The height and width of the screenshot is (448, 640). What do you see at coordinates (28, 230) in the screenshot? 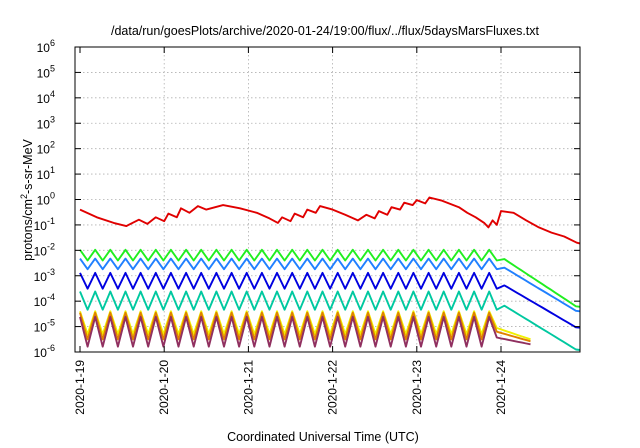
I see `y-axis-label-pre: protons/cm` at bounding box center [28, 230].